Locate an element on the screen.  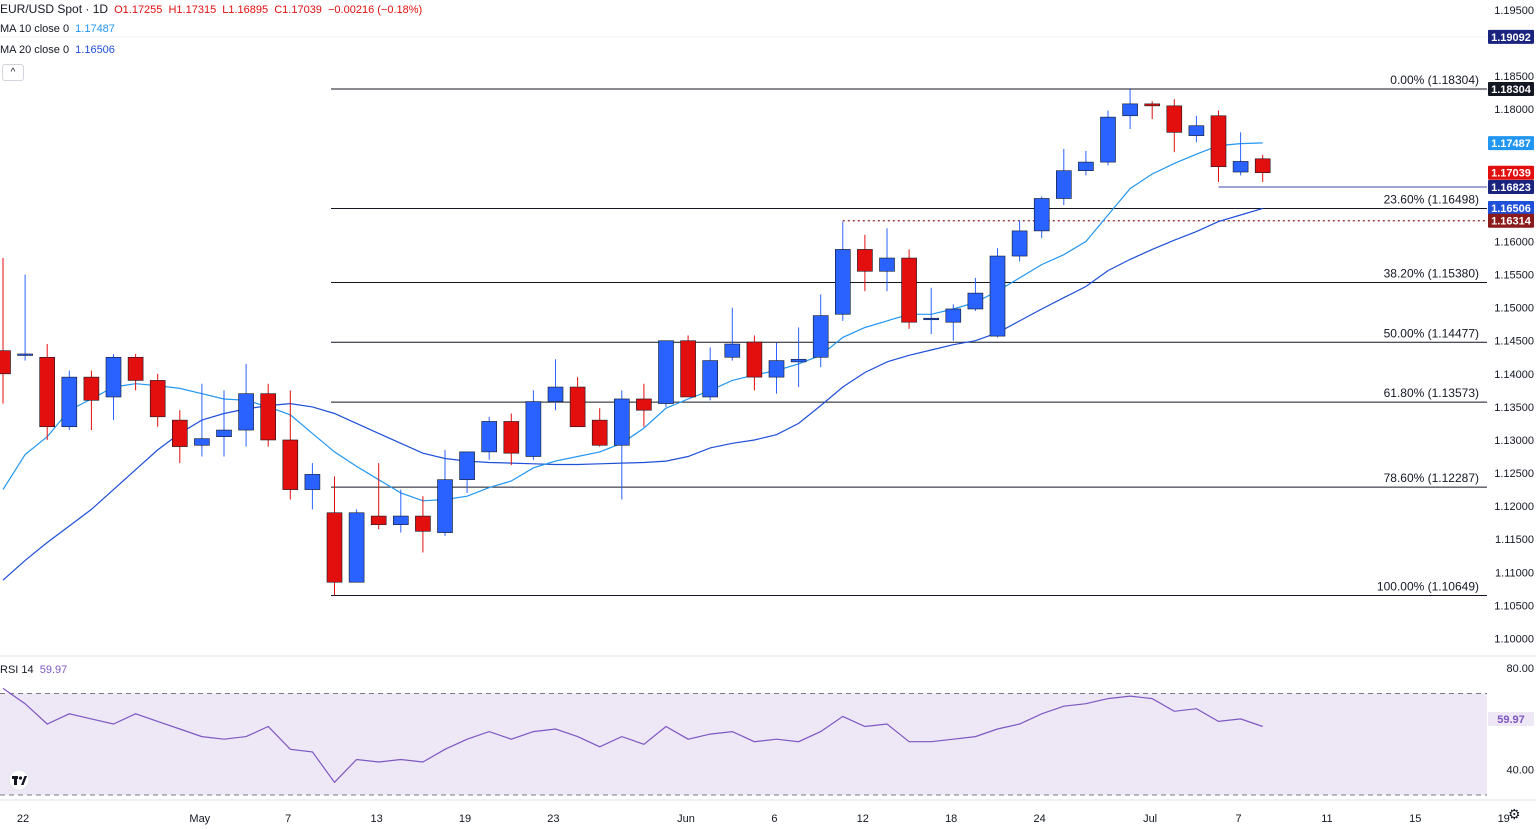
price-tick-label: 1.12000 is located at coordinates (1514, 507).